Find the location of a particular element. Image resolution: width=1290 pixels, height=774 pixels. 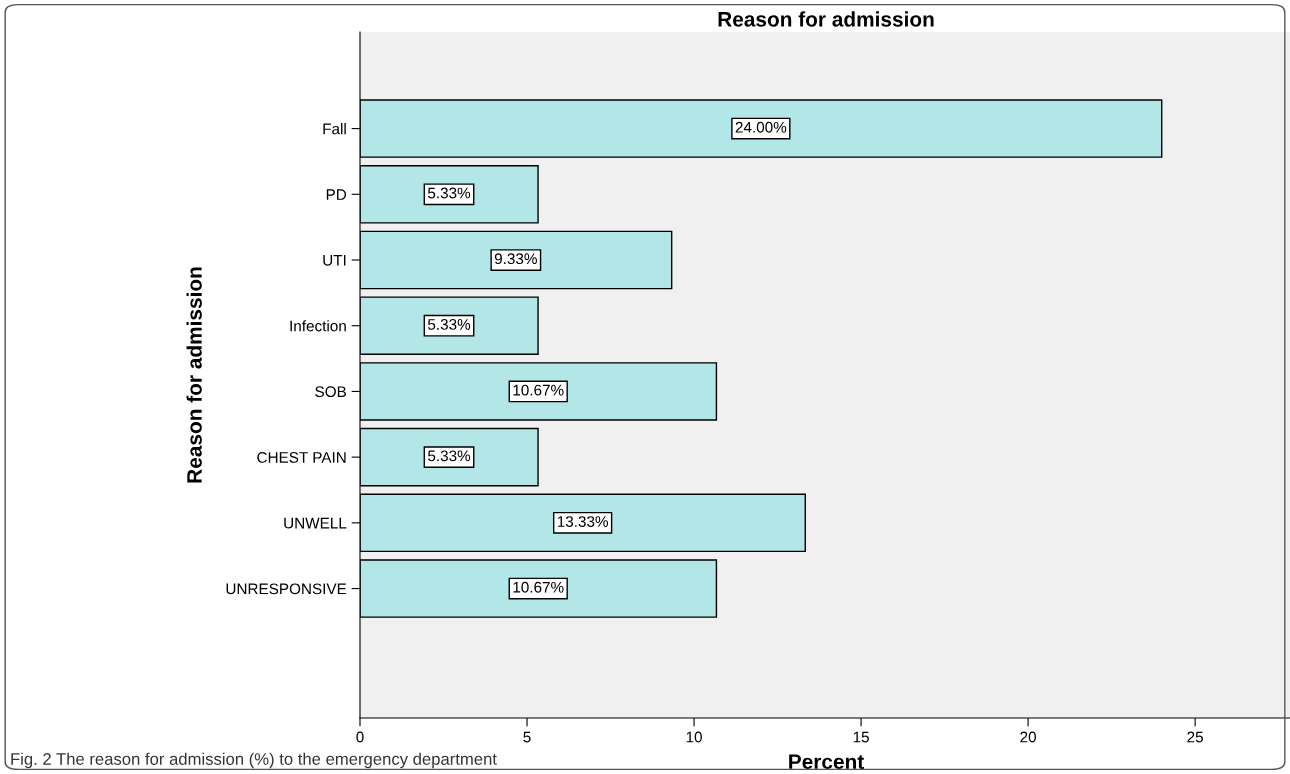

x-axis-title: Percent is located at coordinates (826, 762).